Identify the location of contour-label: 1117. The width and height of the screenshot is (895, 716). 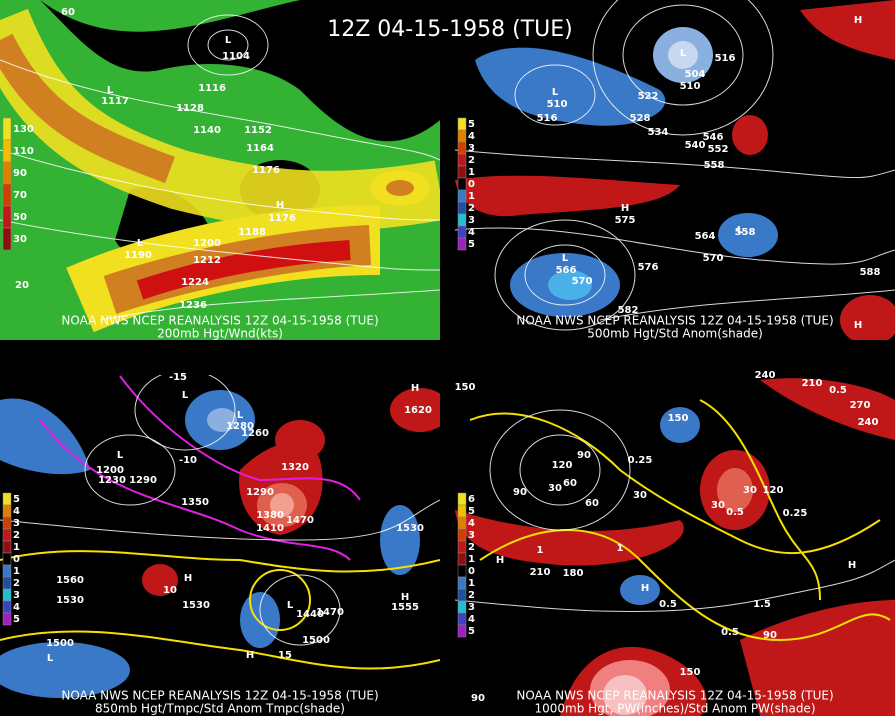
(115, 101).